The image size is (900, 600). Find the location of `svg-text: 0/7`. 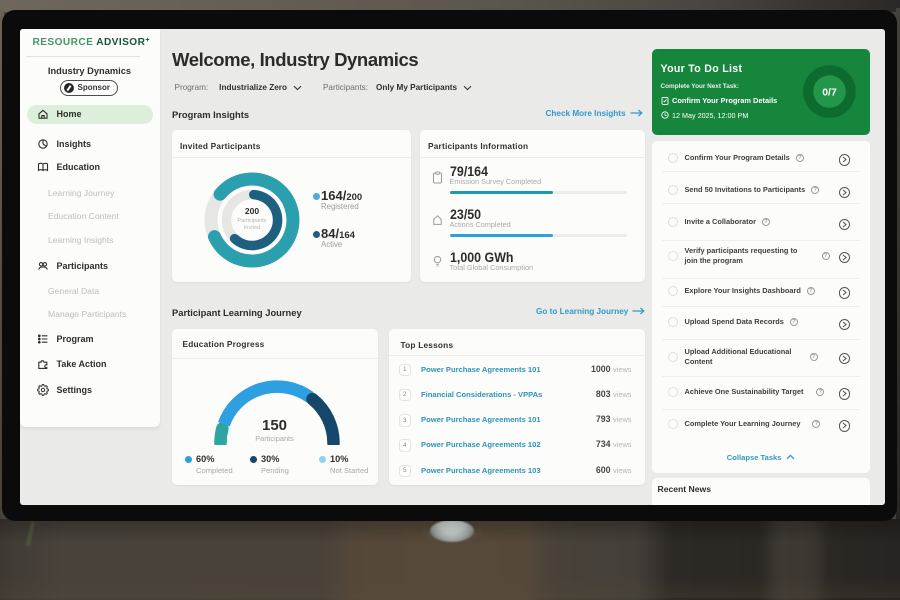

svg-text: 0/7 is located at coordinates (829, 93).